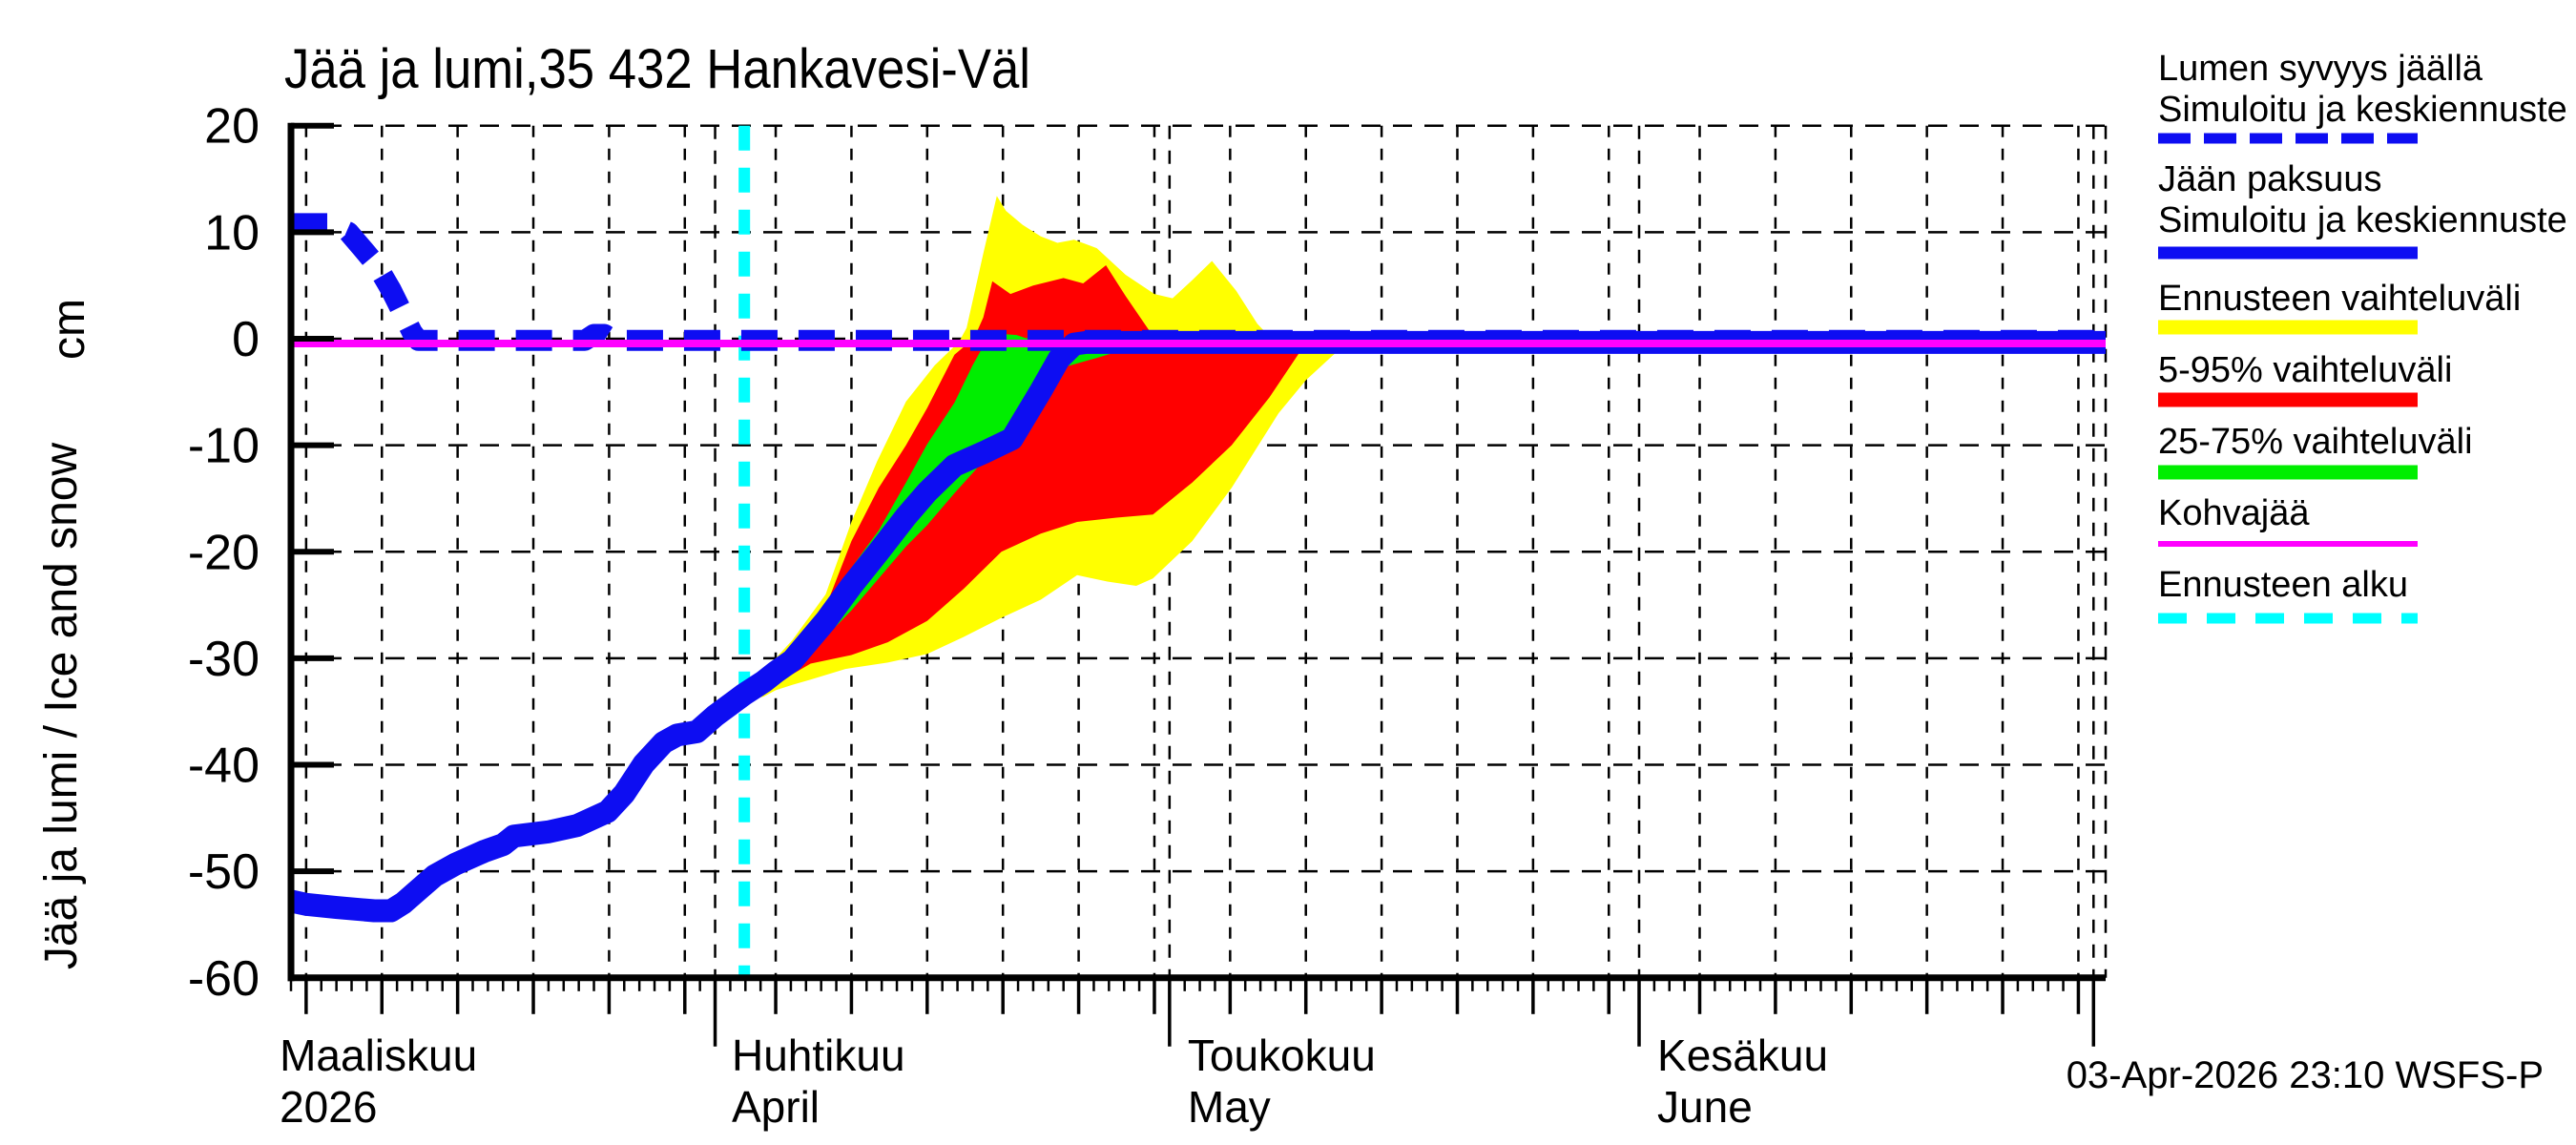  I want to click on timestamp-label: 03-Apr-2026 23:10 WSFS-P, so click(2305, 1075).